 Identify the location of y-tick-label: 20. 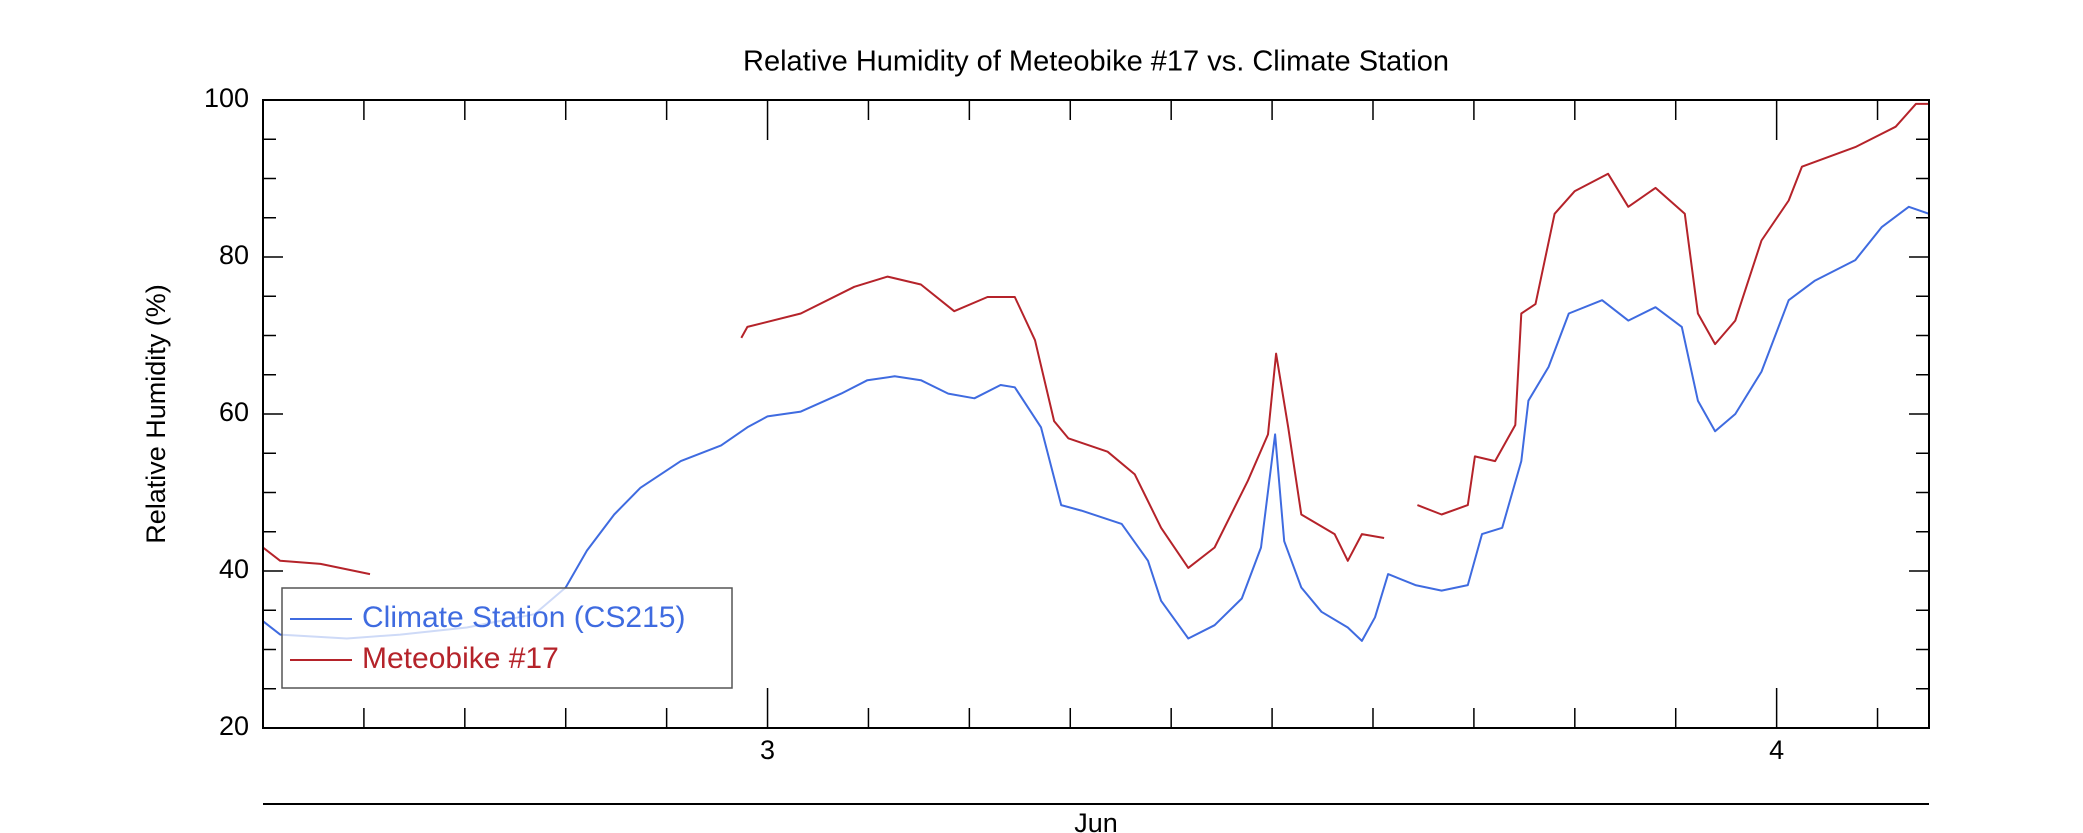
(234, 726).